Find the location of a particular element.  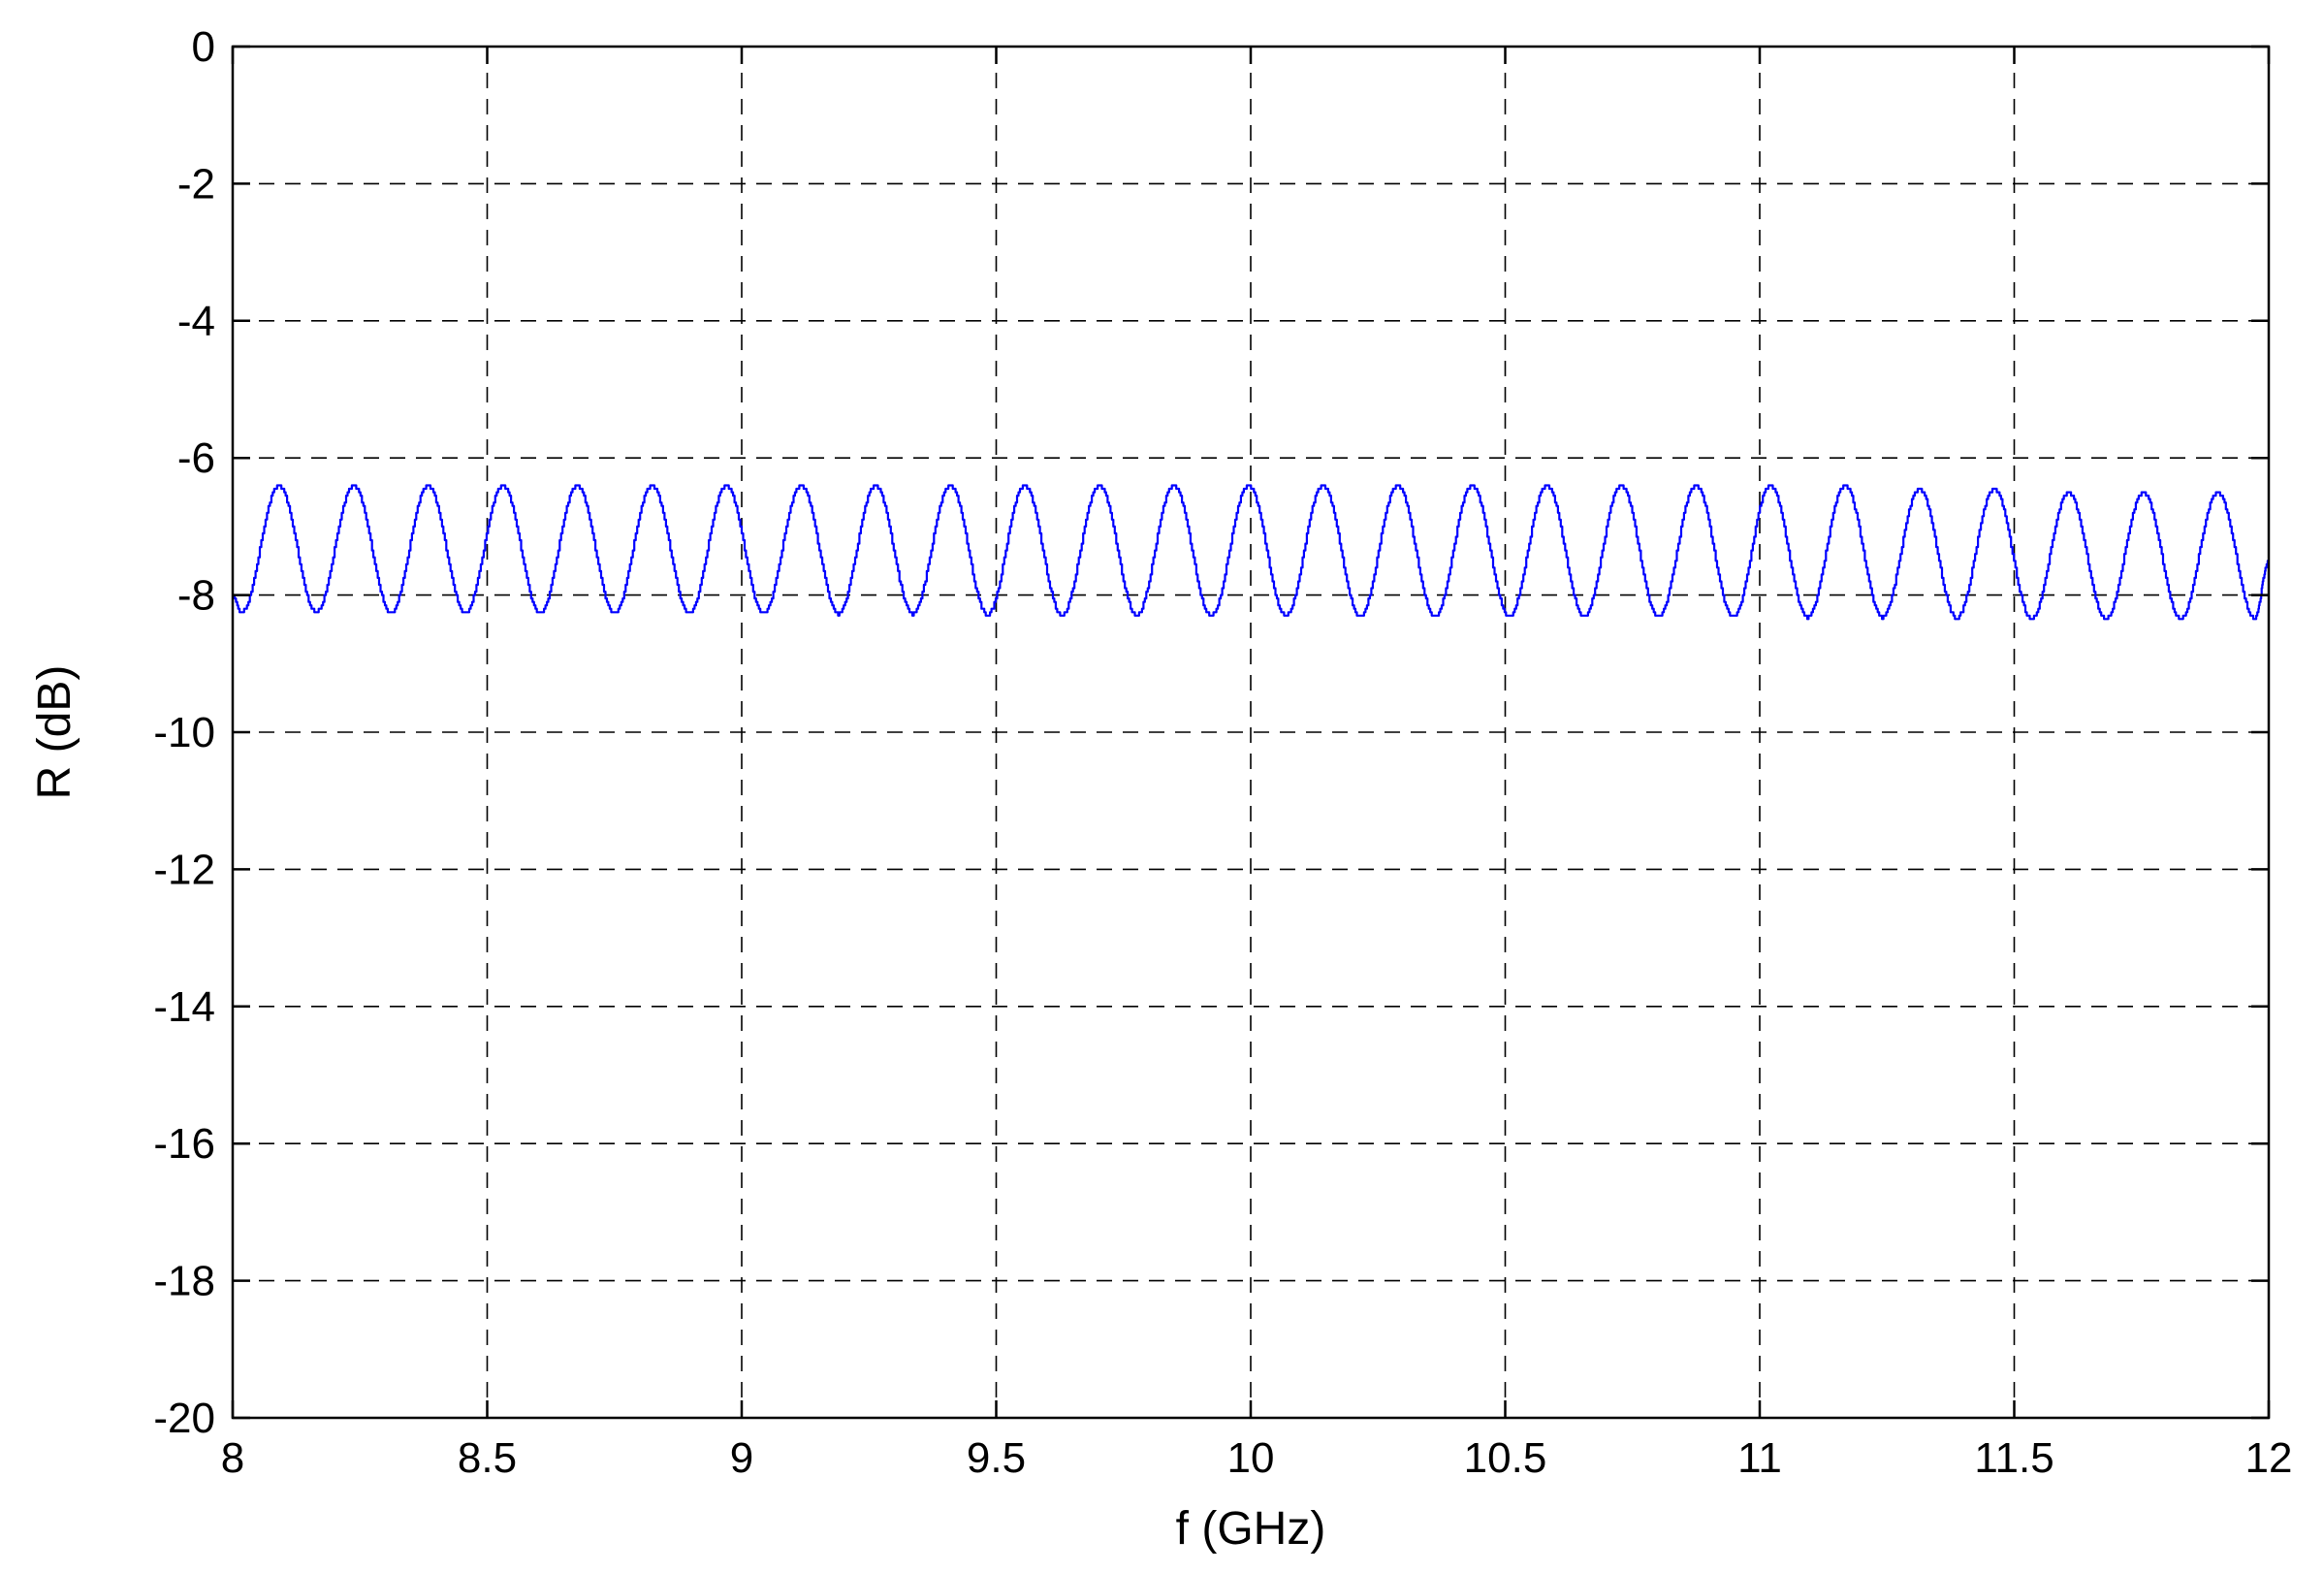

y-tick-label: 0 is located at coordinates (204, 47).